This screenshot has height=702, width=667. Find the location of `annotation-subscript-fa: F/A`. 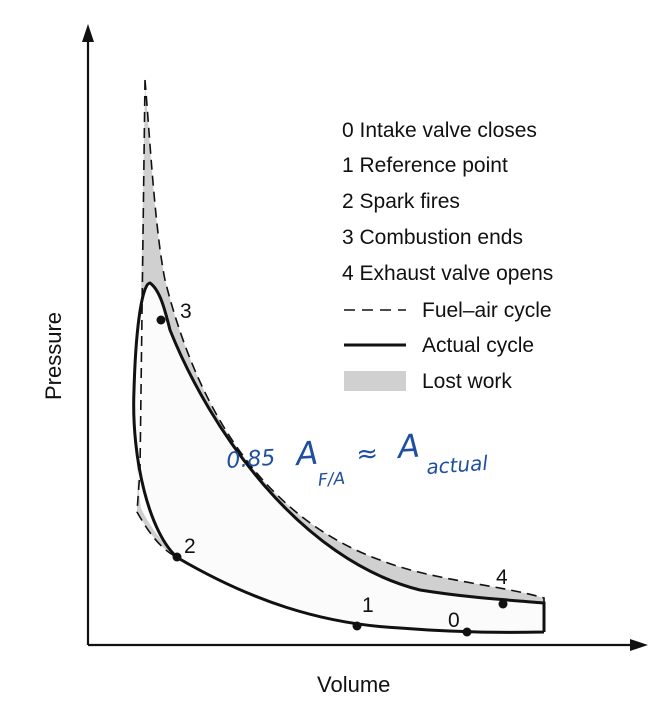

annotation-subscript-fa: F/A is located at coordinates (331, 480).